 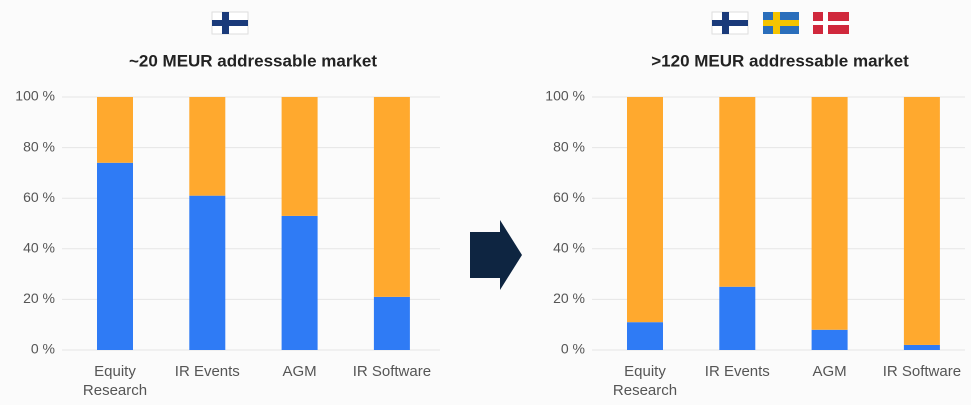 What do you see at coordinates (780, 60) in the screenshot?
I see `chart-title: >120 MEUR addressable market` at bounding box center [780, 60].